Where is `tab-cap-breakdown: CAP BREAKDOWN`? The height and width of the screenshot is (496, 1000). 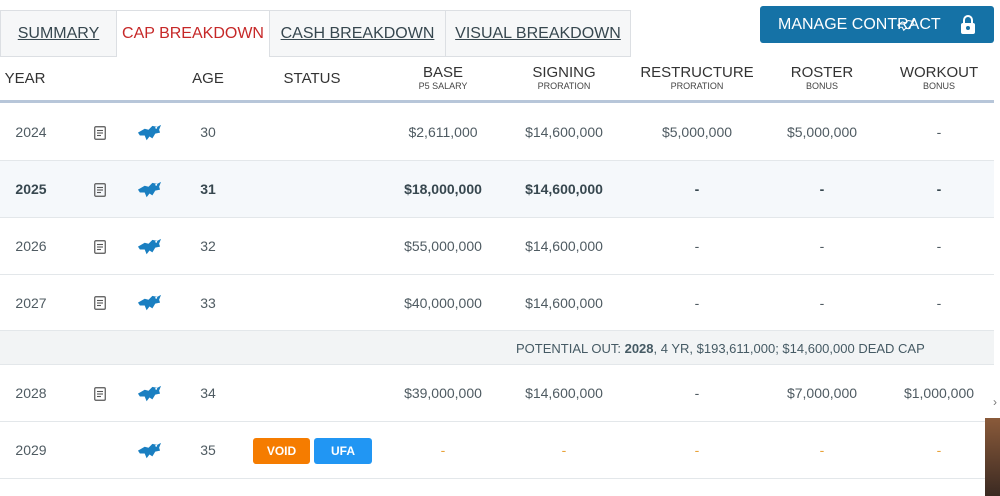
tab-cap-breakdown: CAP BREAKDOWN is located at coordinates (192, 33).